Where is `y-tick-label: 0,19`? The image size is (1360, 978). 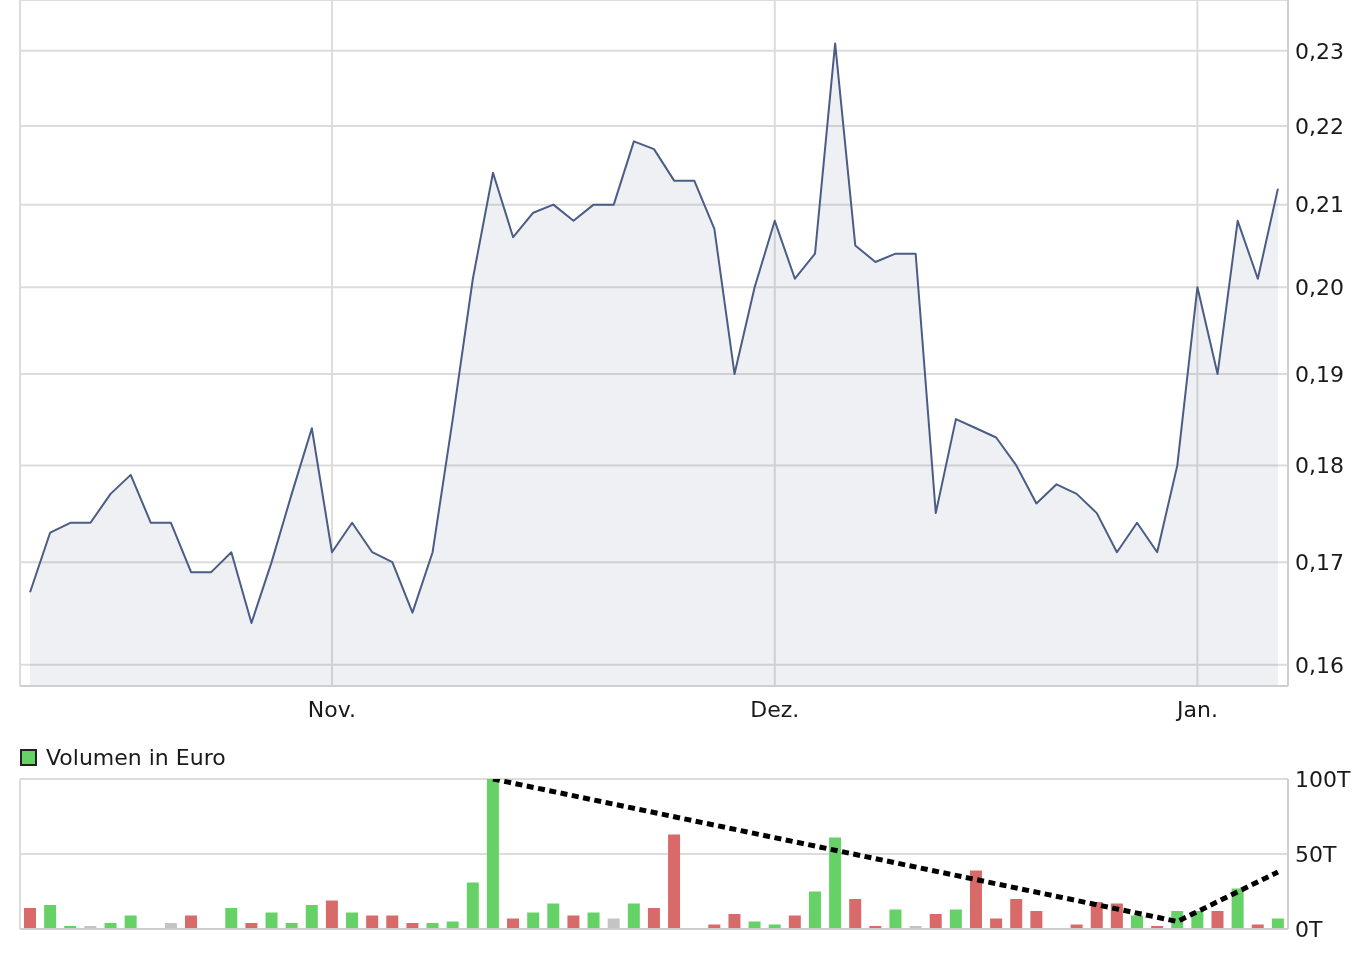 y-tick-label: 0,19 is located at coordinates (1319, 374).